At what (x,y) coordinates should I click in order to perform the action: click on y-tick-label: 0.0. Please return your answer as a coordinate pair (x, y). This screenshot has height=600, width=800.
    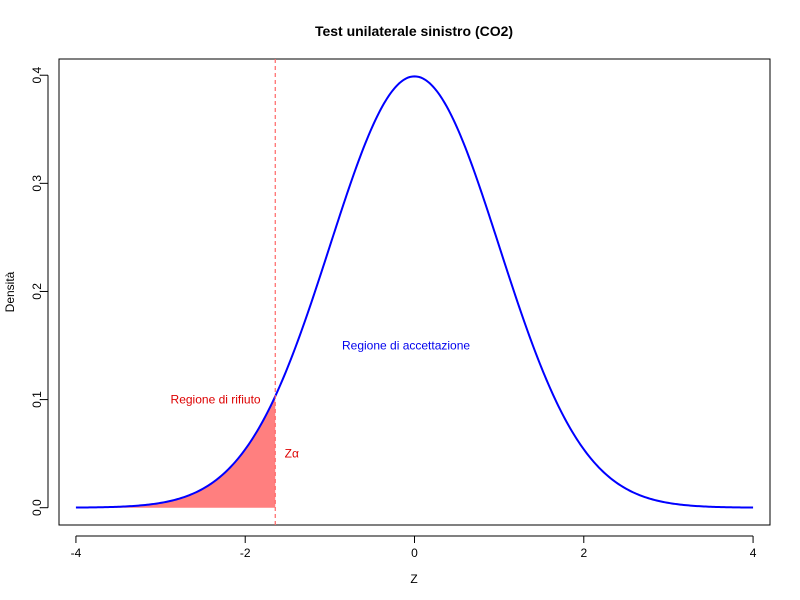
    Looking at the image, I should click on (37, 507).